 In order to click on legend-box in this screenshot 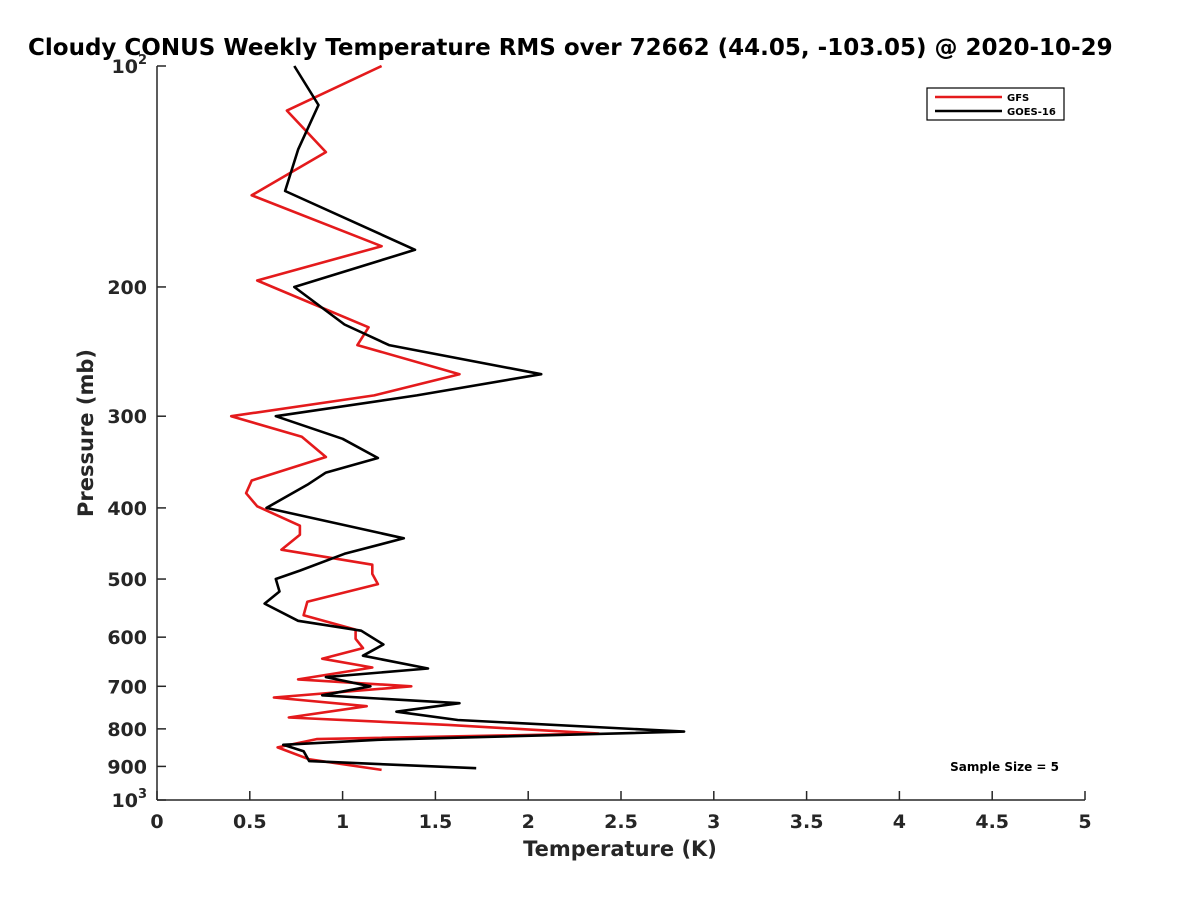, I will do `click(995, 104)`.